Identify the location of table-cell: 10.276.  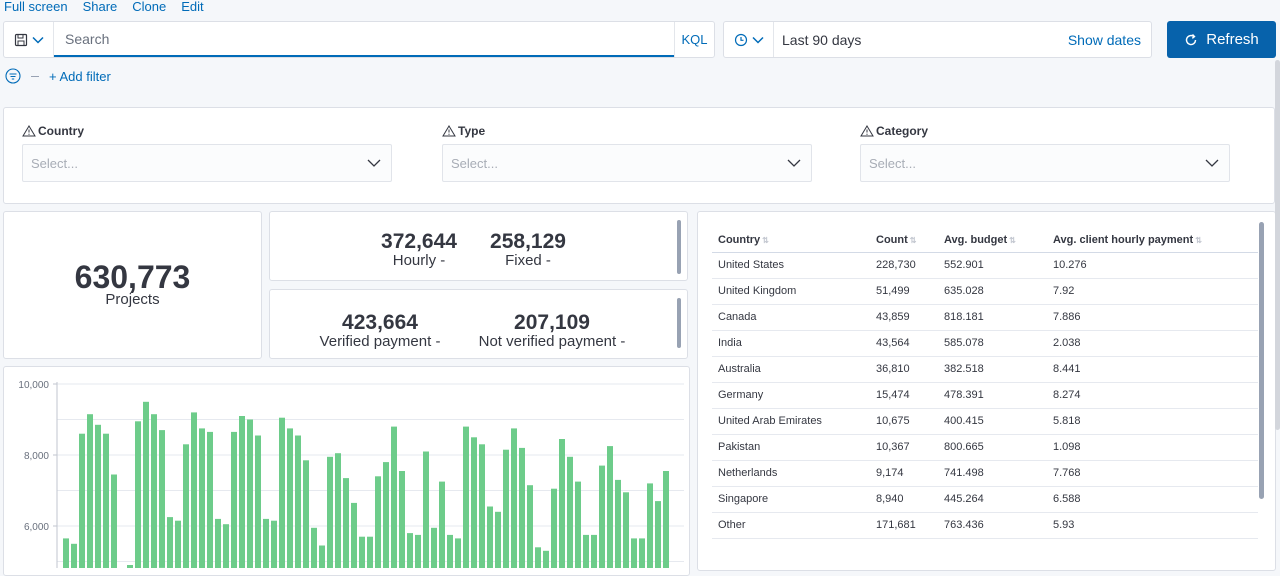
(1152, 265).